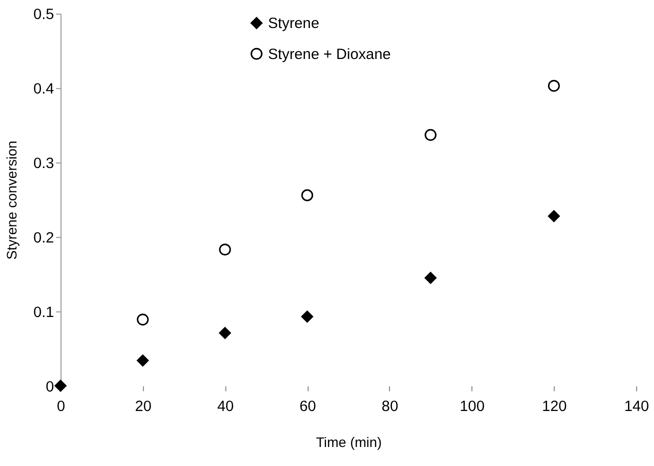 The image size is (654, 466). Describe the element at coordinates (61, 407) in the screenshot. I see `x-tick-label: 0` at that location.